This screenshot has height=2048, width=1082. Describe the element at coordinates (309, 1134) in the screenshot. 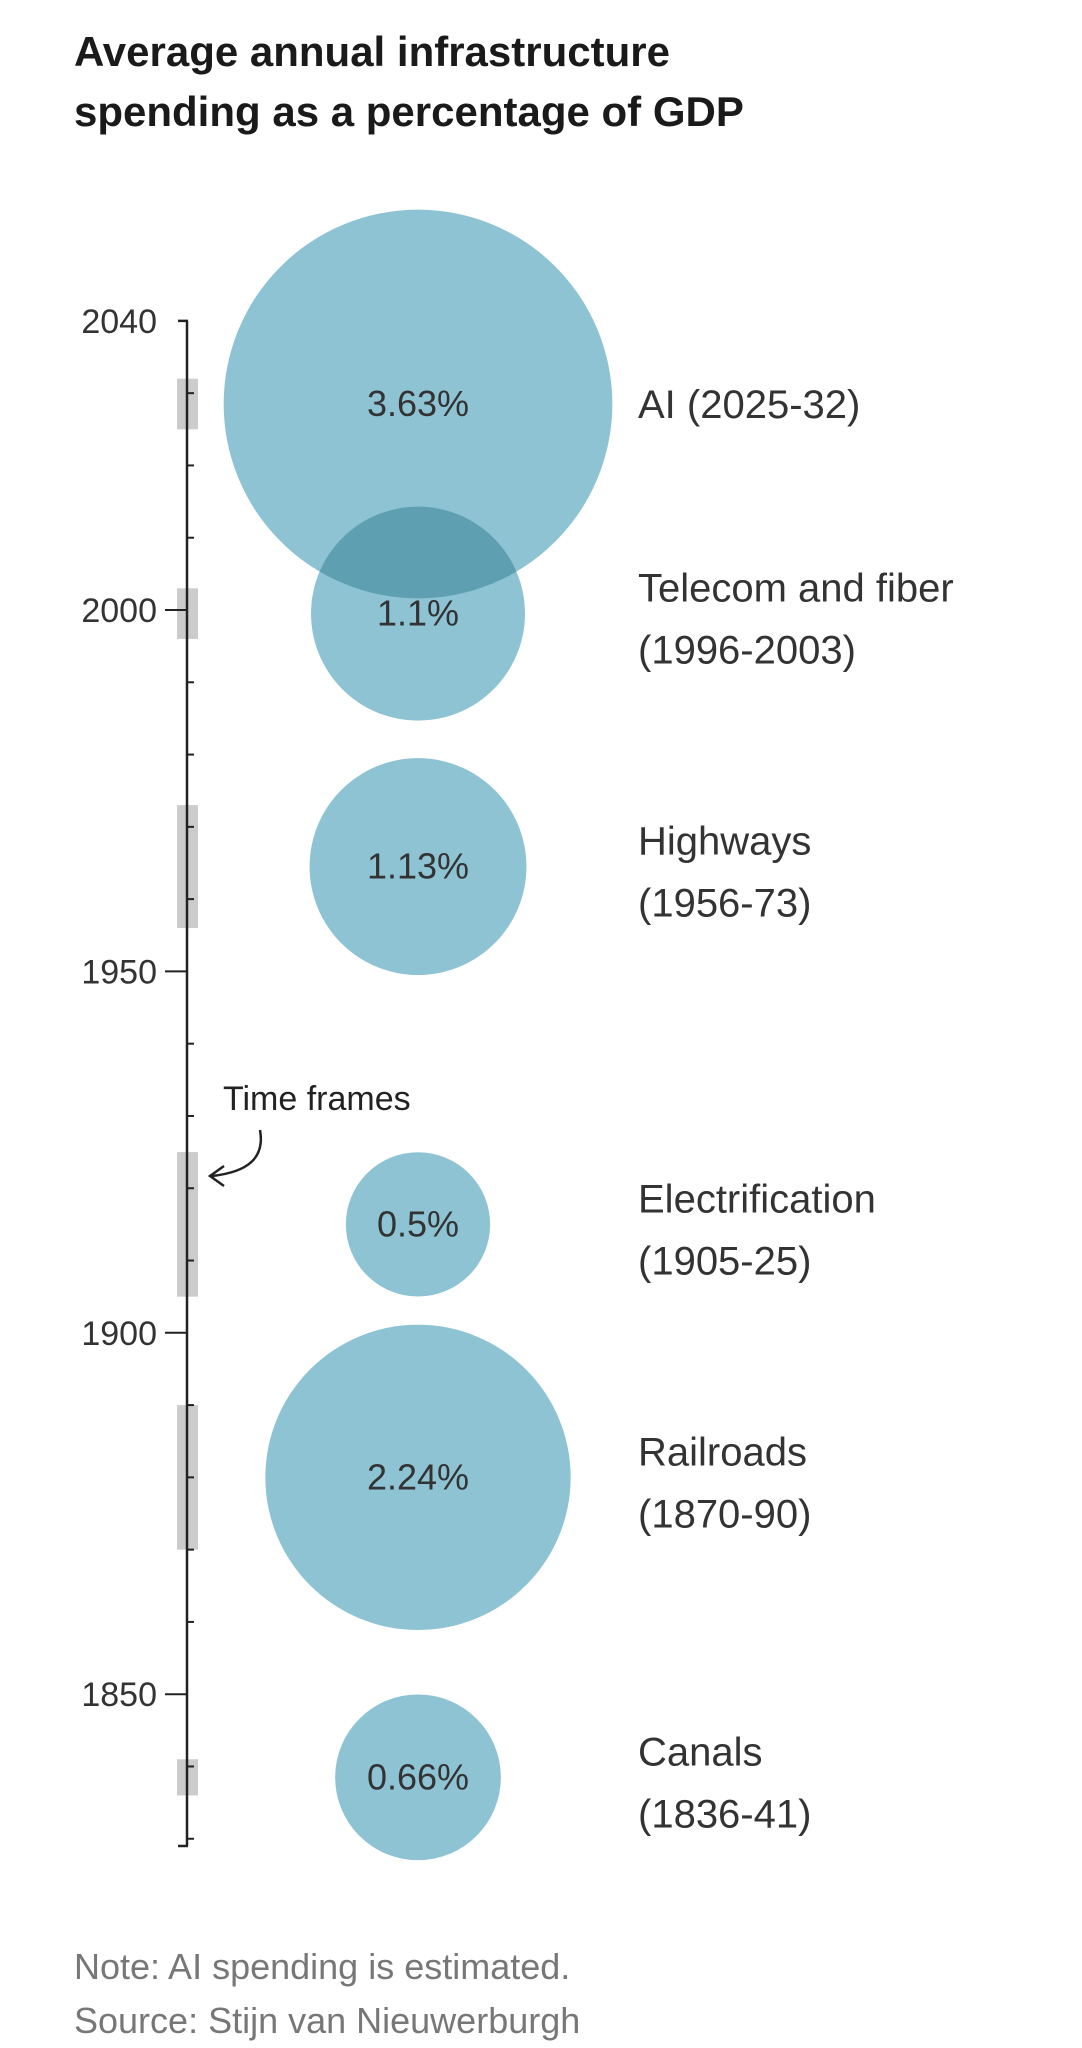

I see `time-frames-callout: Time frames` at that location.